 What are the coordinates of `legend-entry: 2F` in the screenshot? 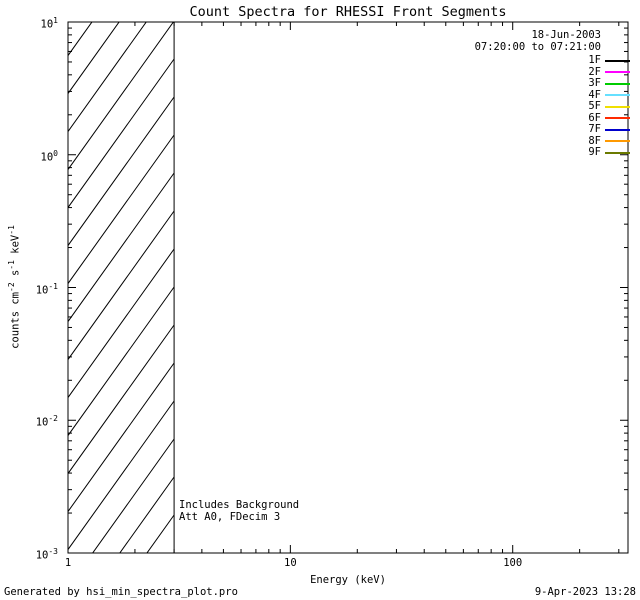 It's located at (552, 72).